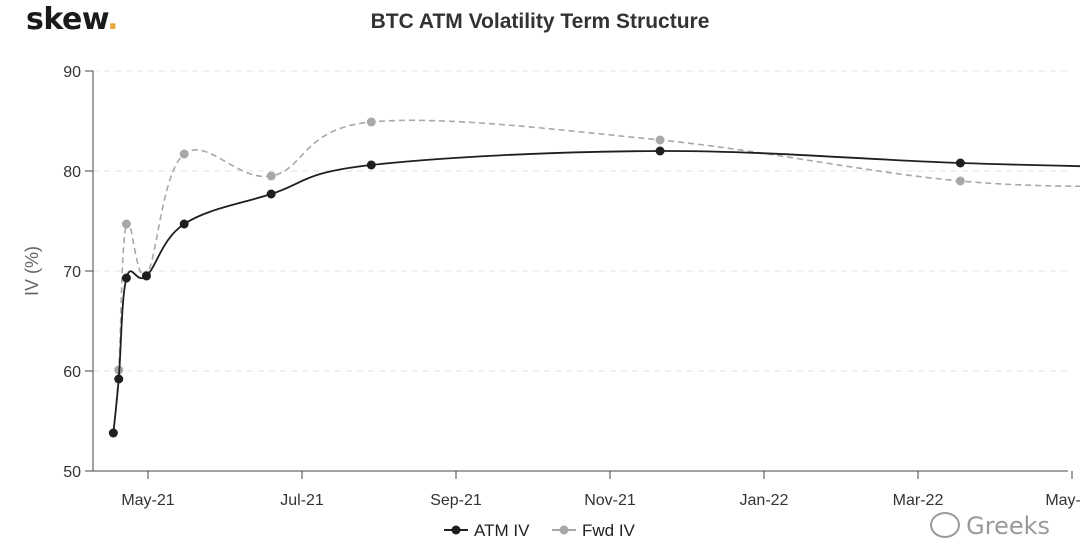  What do you see at coordinates (1008, 526) in the screenshot?
I see `watermark-text: Greeks` at bounding box center [1008, 526].